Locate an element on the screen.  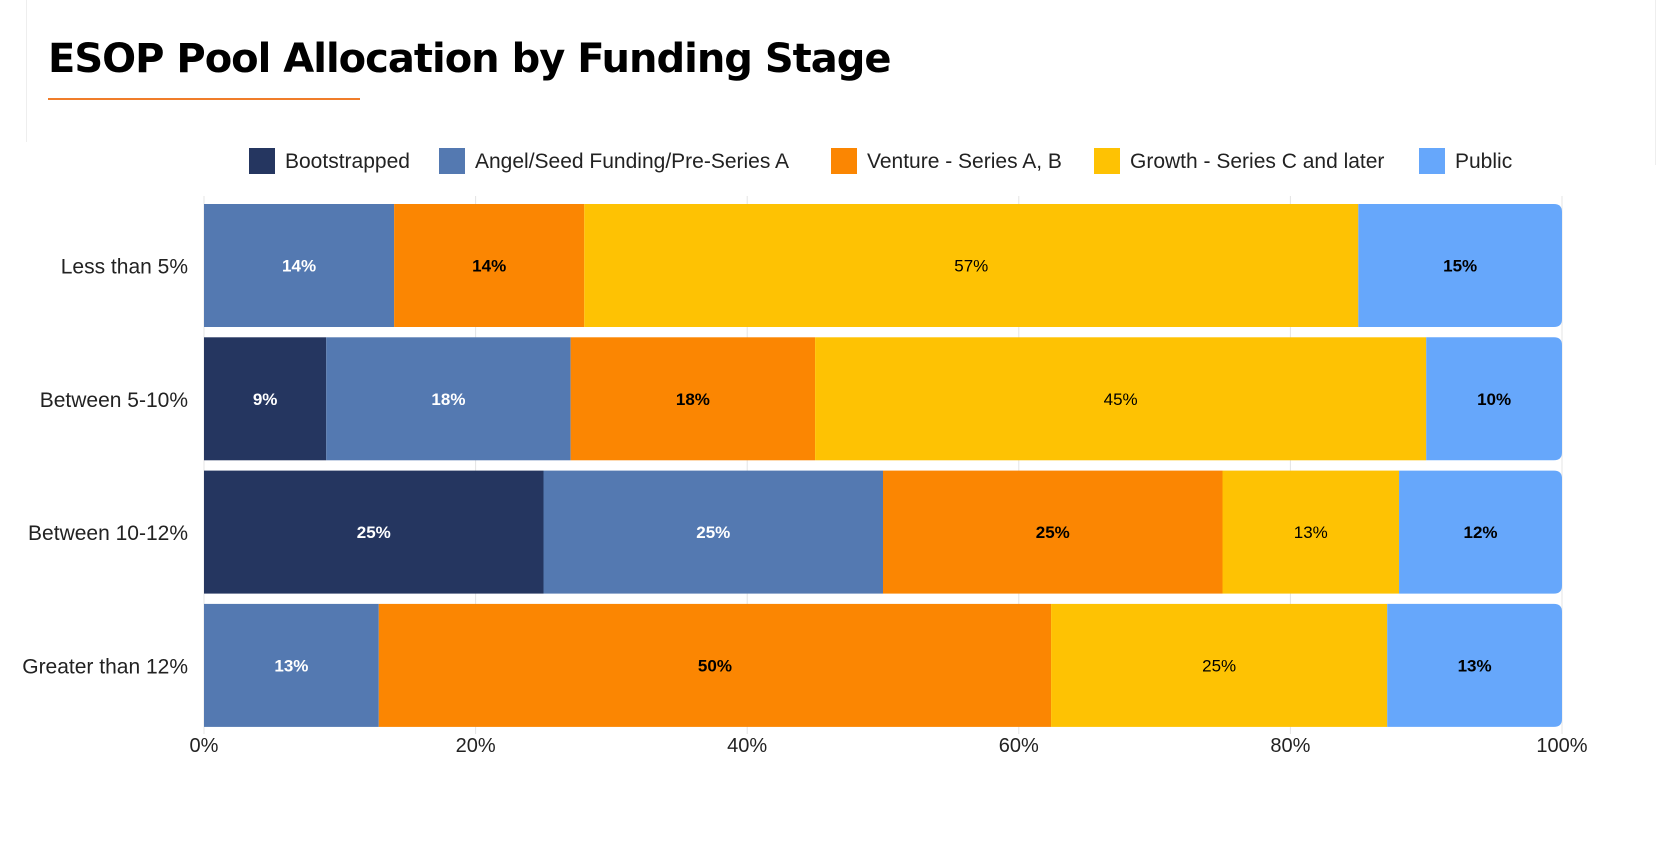
frame-border-right is located at coordinates (1655, 82).